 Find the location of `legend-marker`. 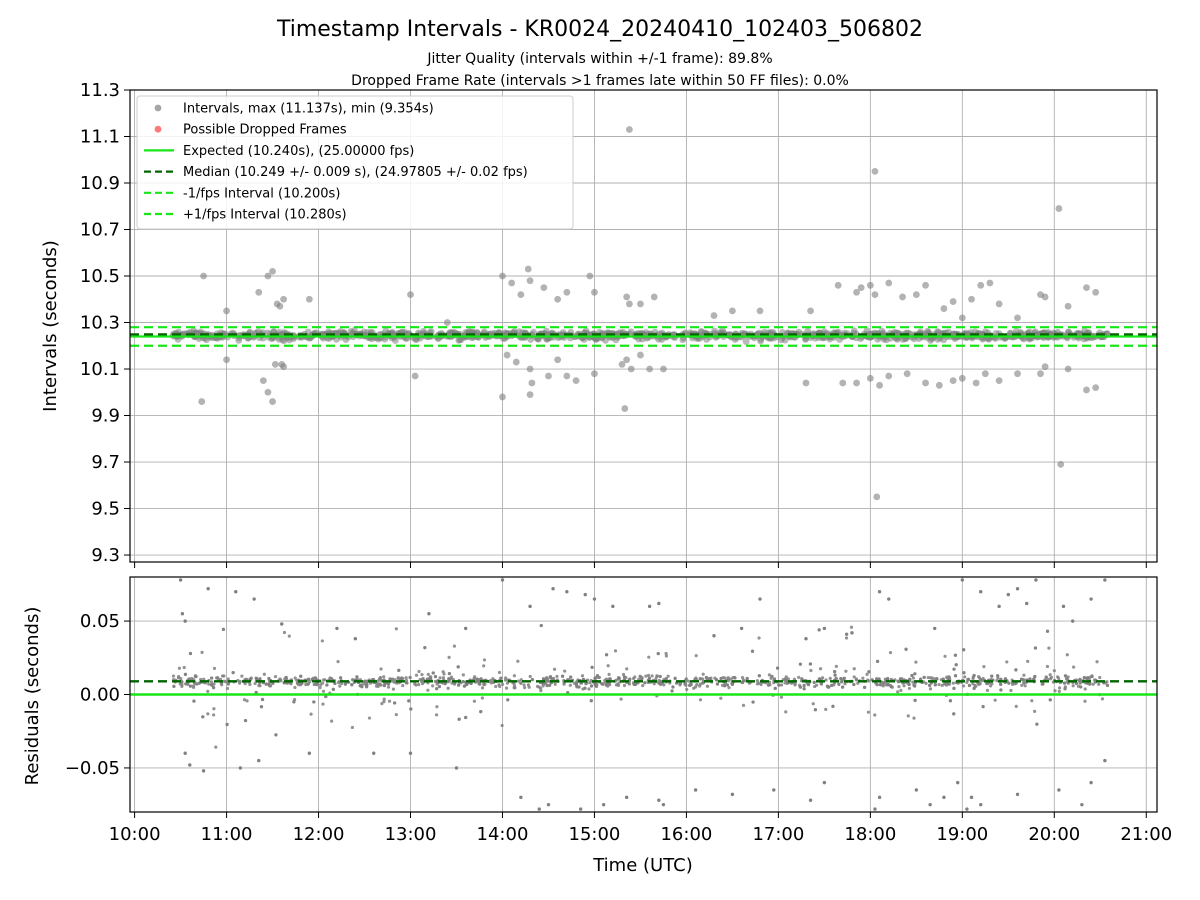

legend-marker is located at coordinates (158, 108).